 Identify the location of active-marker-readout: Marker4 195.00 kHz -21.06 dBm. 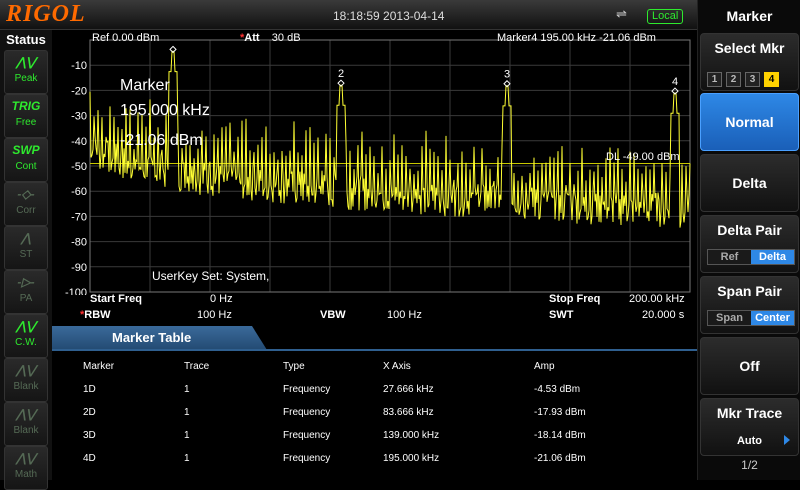
(576, 38).